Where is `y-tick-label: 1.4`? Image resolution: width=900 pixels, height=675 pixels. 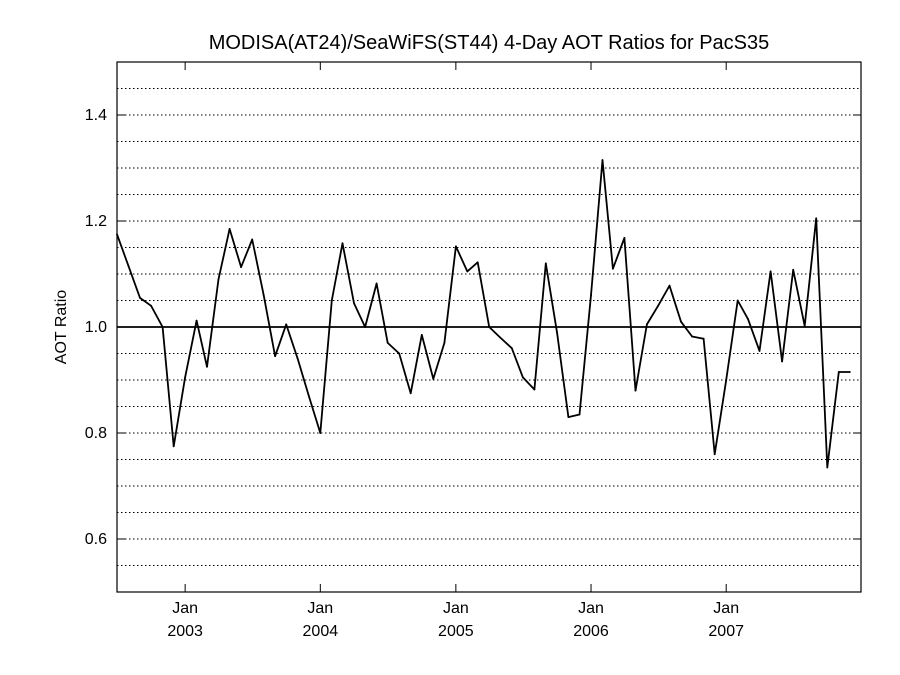 y-tick-label: 1.4 is located at coordinates (96, 115).